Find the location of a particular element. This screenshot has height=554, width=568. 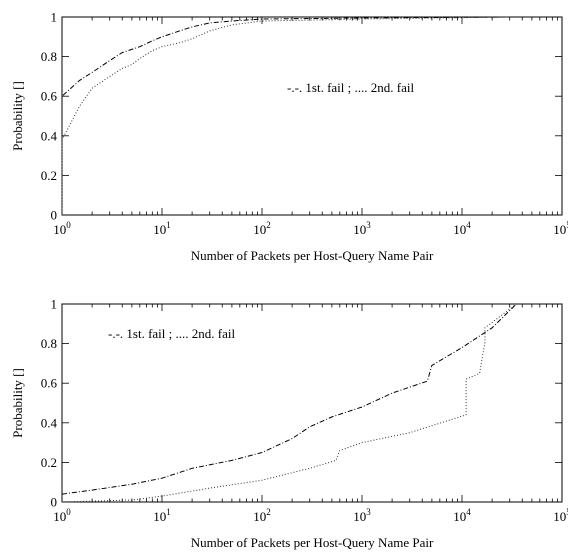

chart-2-x-tick-label: 10⁴ is located at coordinates (462, 515).